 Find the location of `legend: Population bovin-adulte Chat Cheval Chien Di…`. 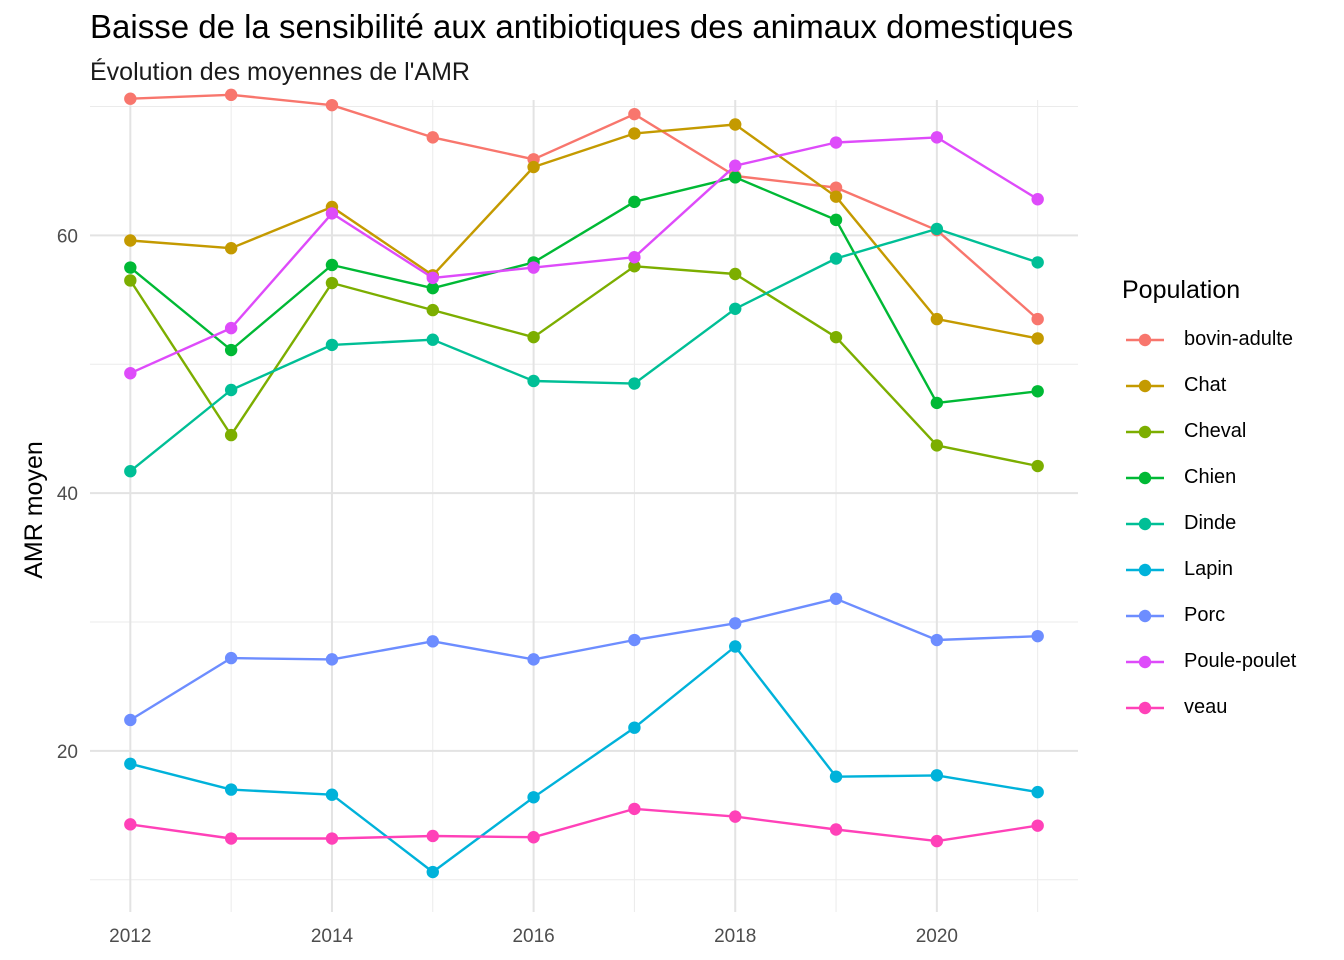

legend: Population bovin-adulte Chat Cheval Chien Di… is located at coordinates (1209, 503).